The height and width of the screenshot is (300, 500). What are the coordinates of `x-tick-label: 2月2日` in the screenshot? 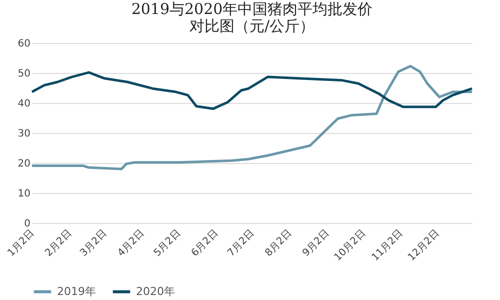 It's located at (58, 243).